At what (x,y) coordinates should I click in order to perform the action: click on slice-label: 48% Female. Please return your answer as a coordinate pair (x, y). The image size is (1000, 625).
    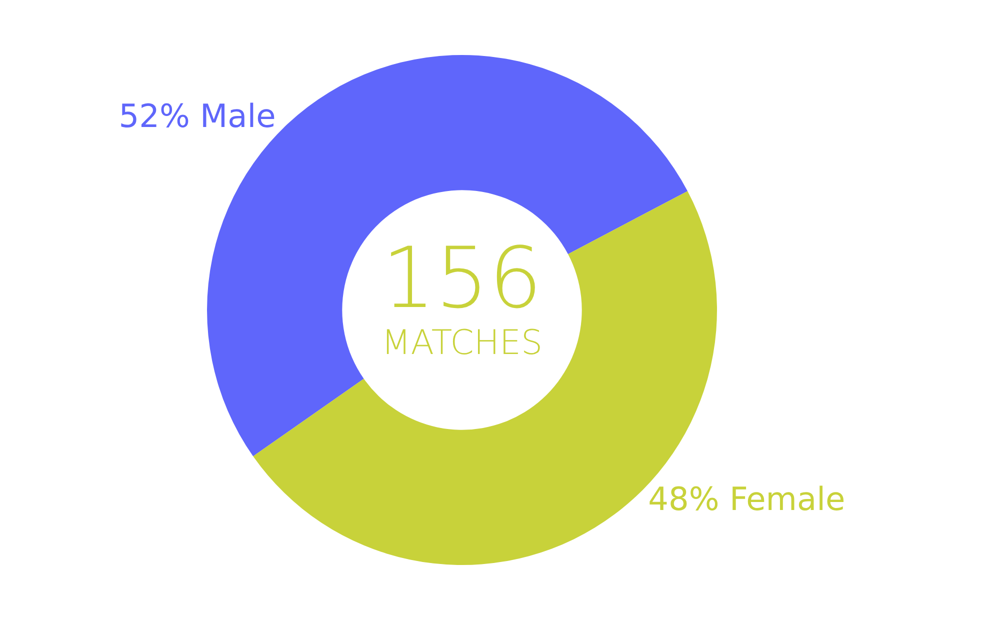
    Looking at the image, I should click on (747, 499).